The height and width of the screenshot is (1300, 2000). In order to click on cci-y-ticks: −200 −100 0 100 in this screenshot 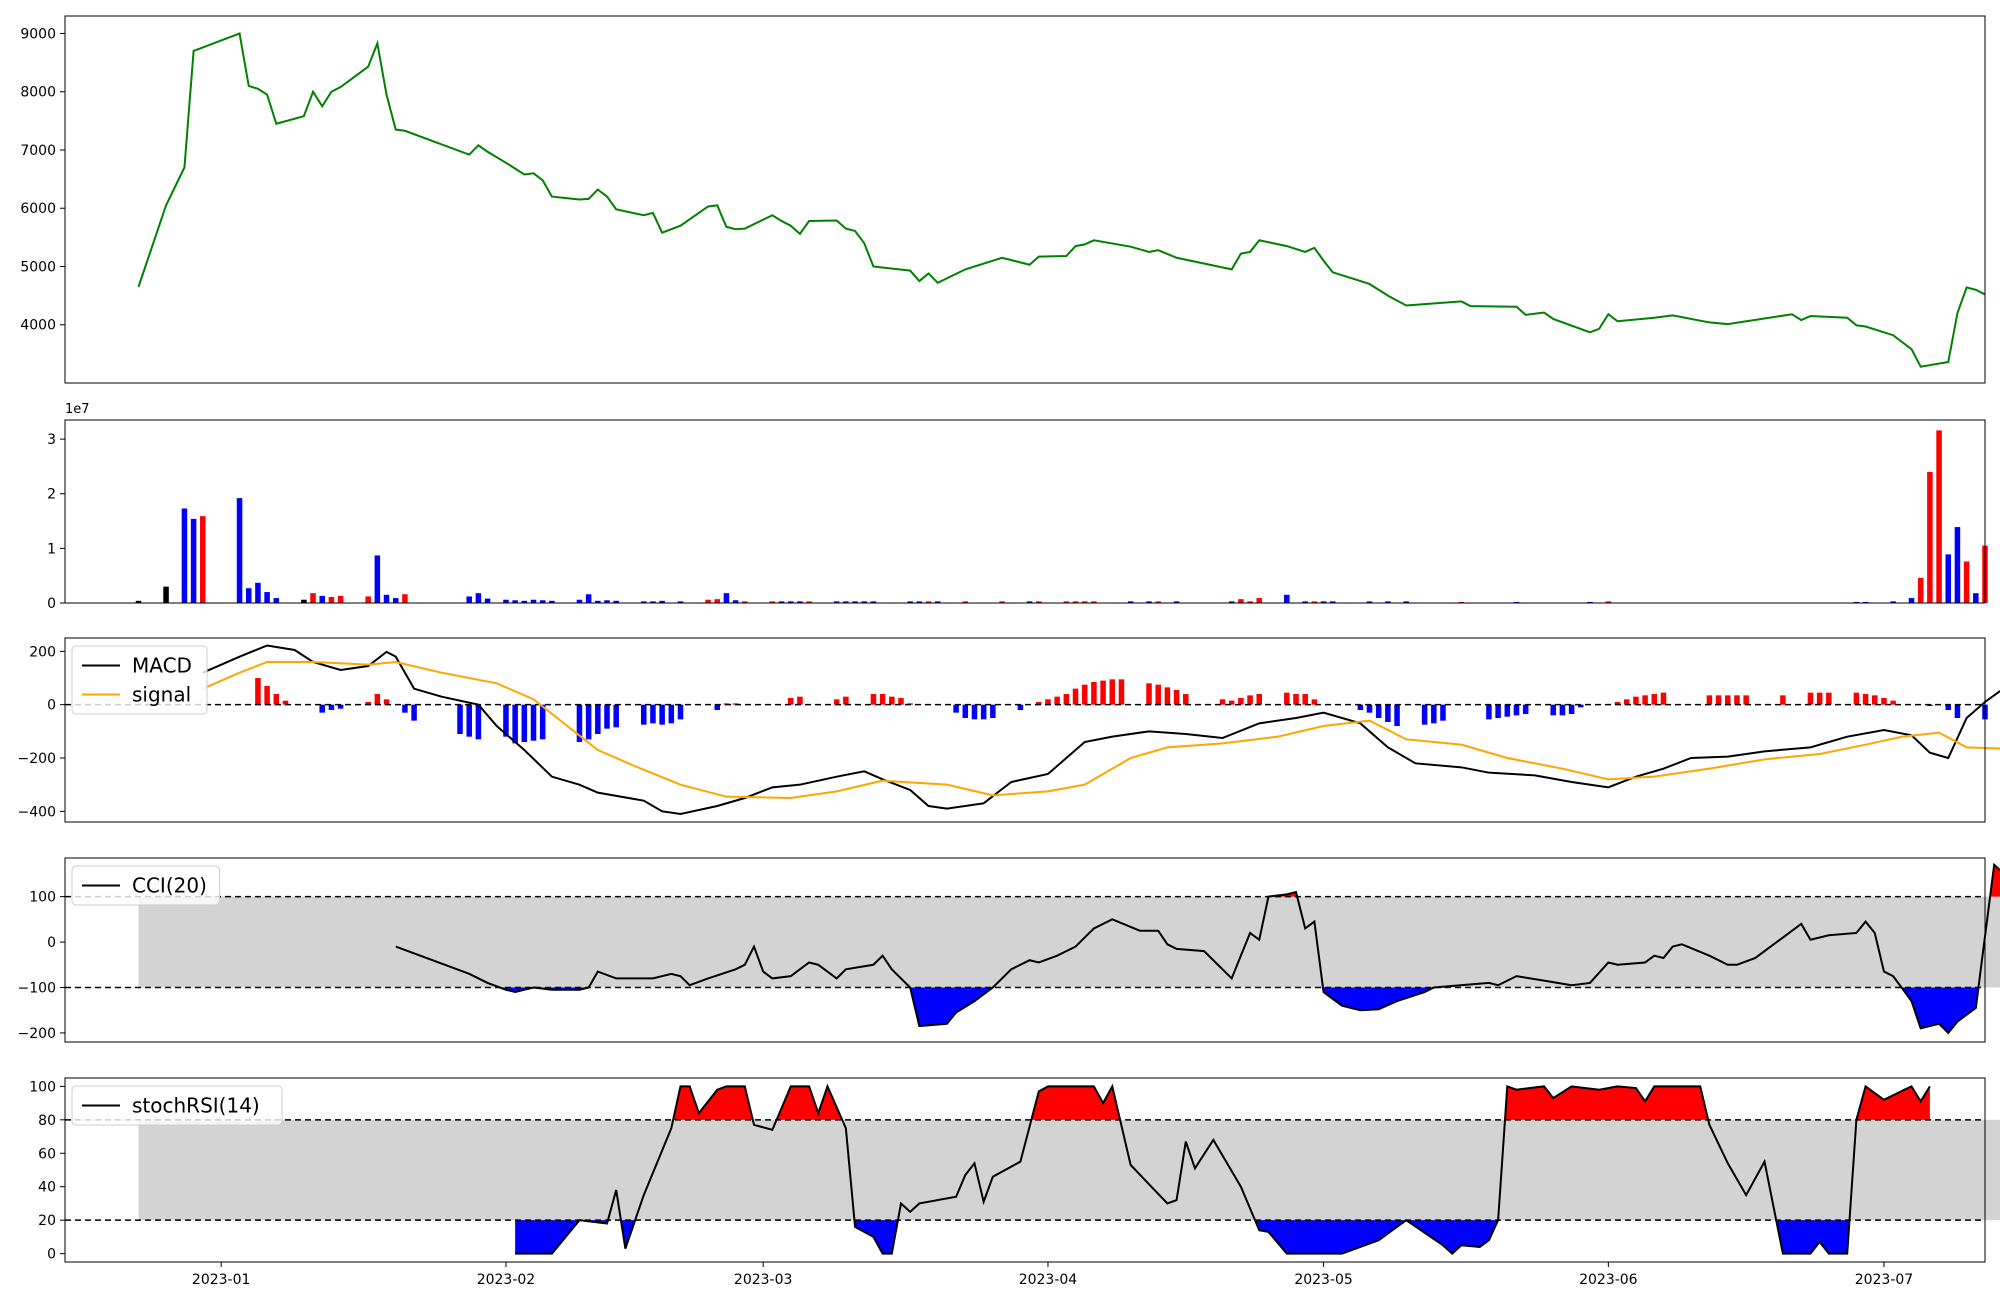, I will do `click(41, 966)`.